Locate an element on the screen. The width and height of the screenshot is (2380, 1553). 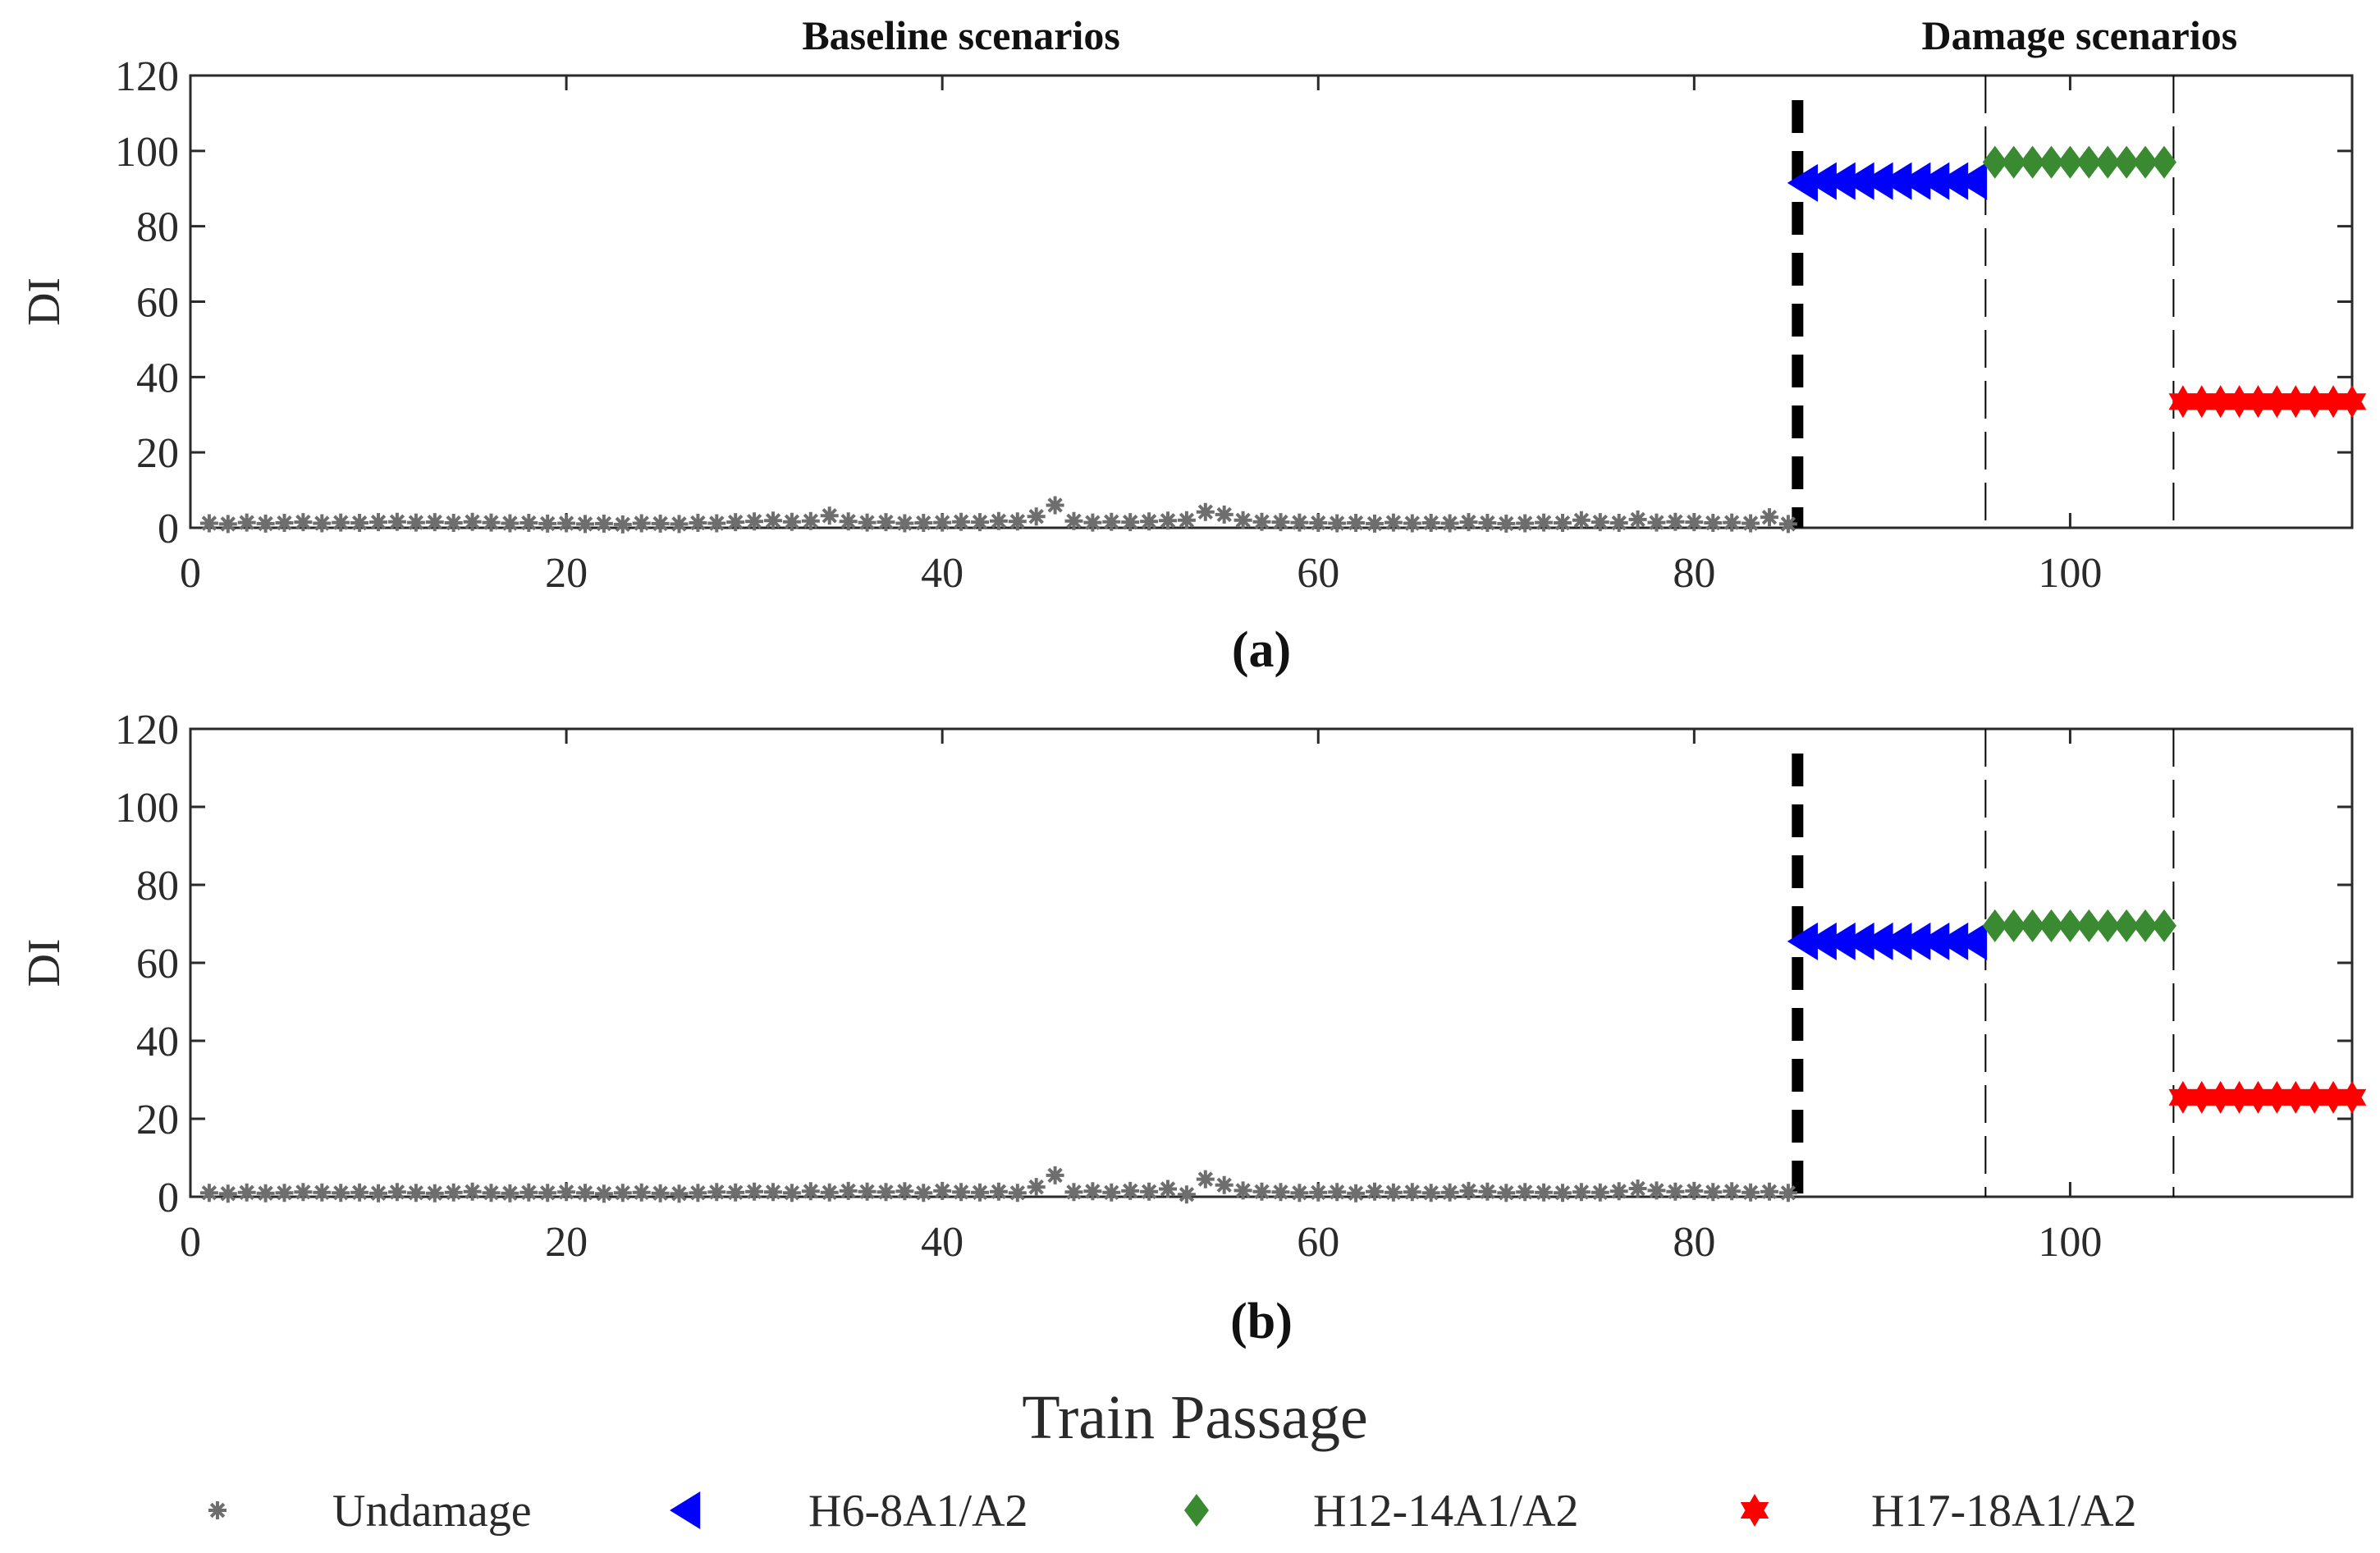
legend-entry: H6-8A1/A2 is located at coordinates (849, 1511).